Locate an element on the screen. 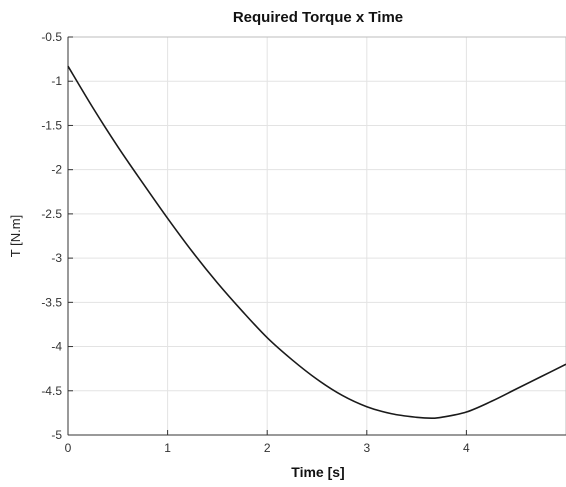 The image size is (566, 487). y-tick-label: -5 is located at coordinates (56, 435).